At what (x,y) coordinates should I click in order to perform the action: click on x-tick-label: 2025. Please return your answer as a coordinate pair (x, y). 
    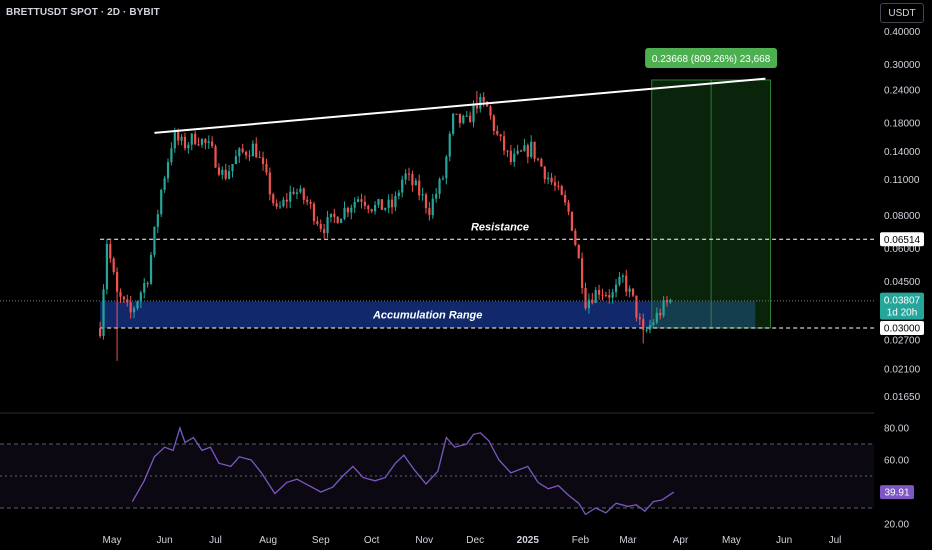
    Looking at the image, I should click on (528, 540).